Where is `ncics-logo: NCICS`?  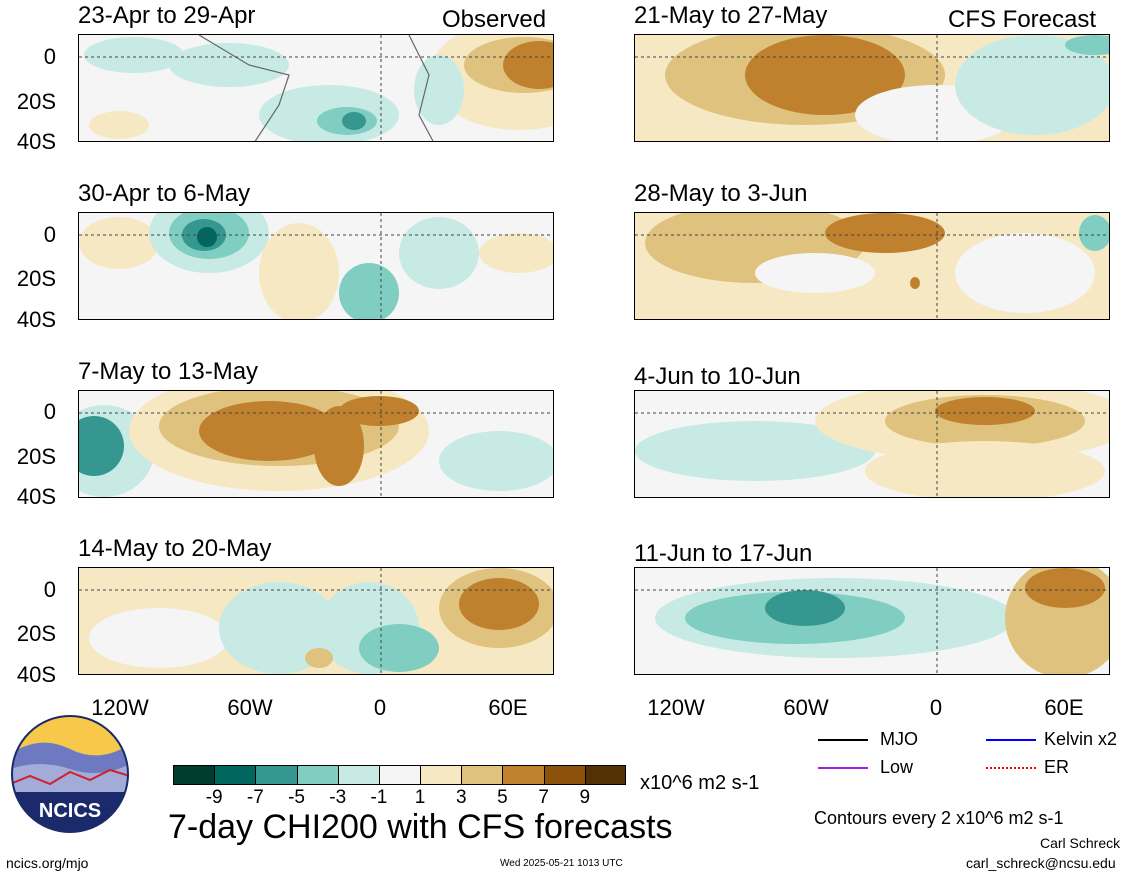 ncics-logo: NCICS is located at coordinates (70, 774).